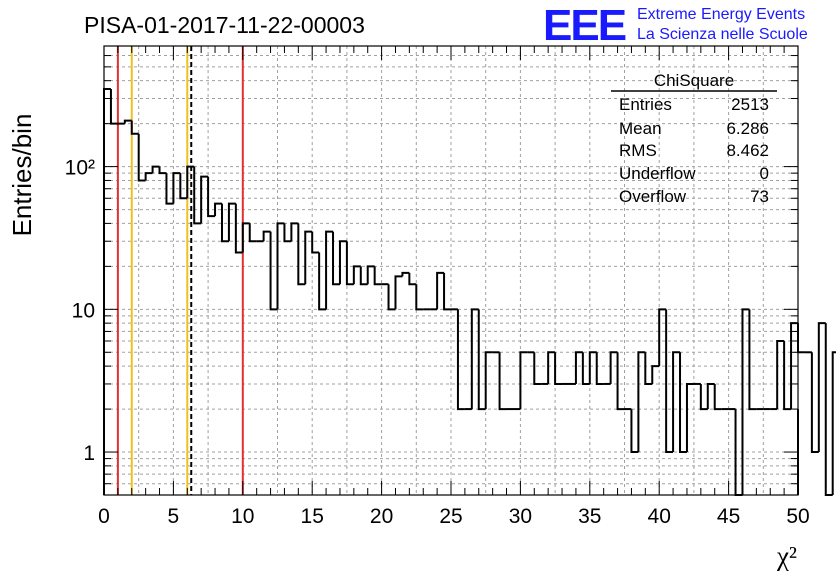  What do you see at coordinates (694, 80) in the screenshot?
I see `stats-title: ChiSquare` at bounding box center [694, 80].